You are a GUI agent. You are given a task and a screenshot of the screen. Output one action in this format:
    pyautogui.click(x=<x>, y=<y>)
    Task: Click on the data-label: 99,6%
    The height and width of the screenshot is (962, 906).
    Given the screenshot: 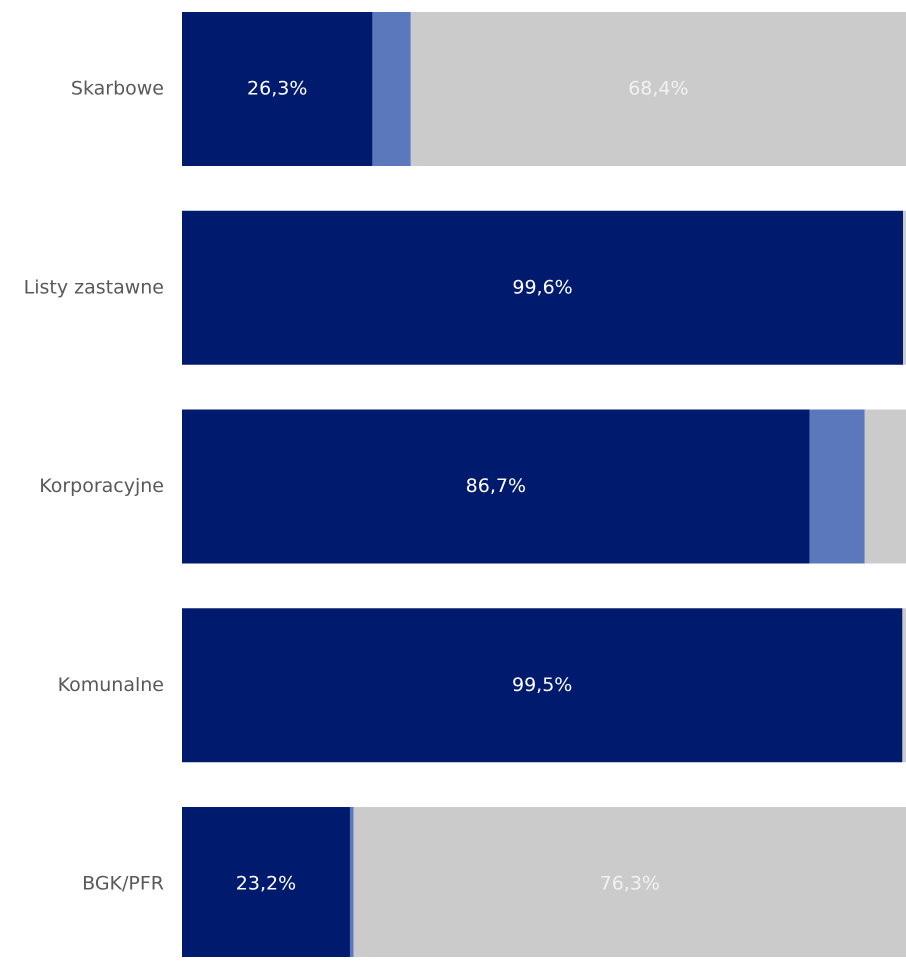 What is the action you would take?
    pyautogui.click(x=542, y=287)
    